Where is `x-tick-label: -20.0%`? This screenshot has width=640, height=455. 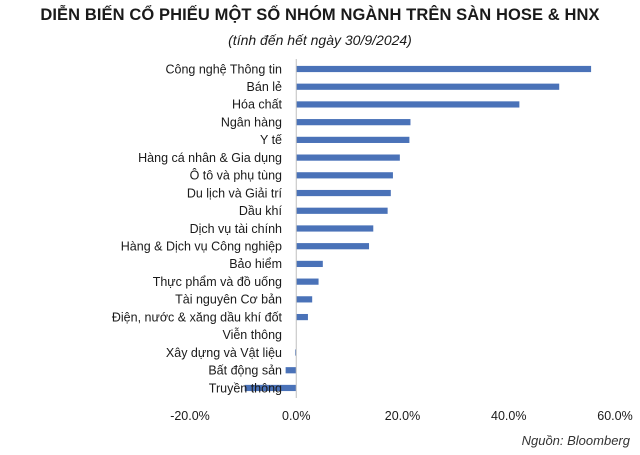
x-tick-label: -20.0% is located at coordinates (190, 416).